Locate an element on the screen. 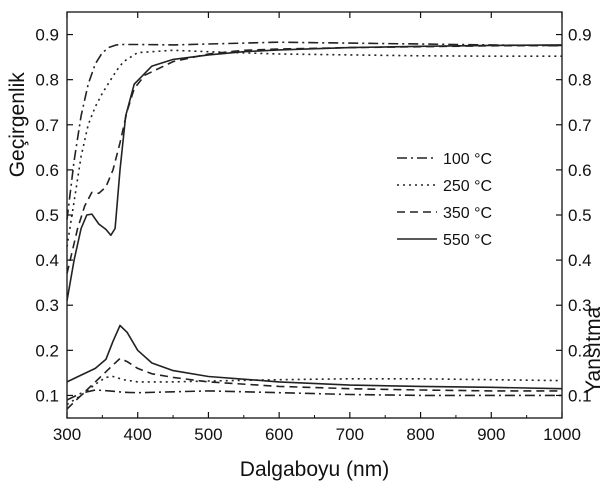  y-tick-label-right: 0.5 is located at coordinates (580, 215).